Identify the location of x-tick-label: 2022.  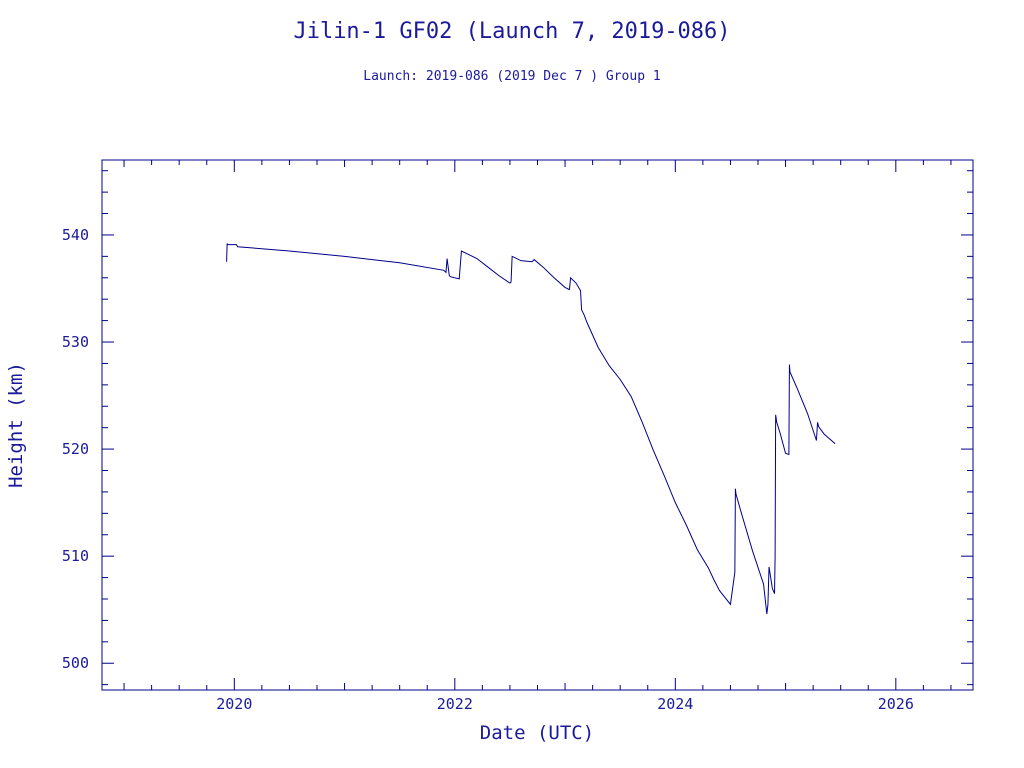
(455, 704).